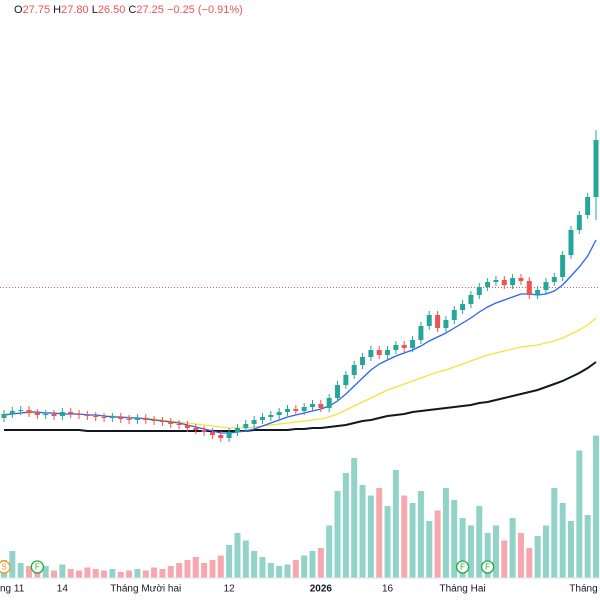 The image size is (600, 600). Describe the element at coordinates (463, 589) in the screenshot. I see `x-tick-label: Tháng Hai` at that location.